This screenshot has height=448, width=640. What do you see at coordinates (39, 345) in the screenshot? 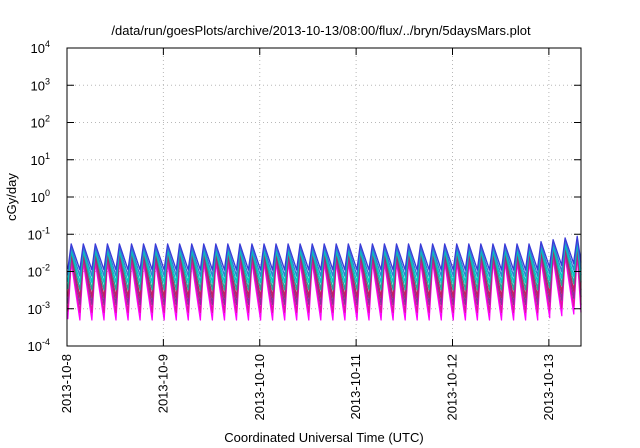
I see `y-tick-label: 10⁻⁴` at bounding box center [39, 345].